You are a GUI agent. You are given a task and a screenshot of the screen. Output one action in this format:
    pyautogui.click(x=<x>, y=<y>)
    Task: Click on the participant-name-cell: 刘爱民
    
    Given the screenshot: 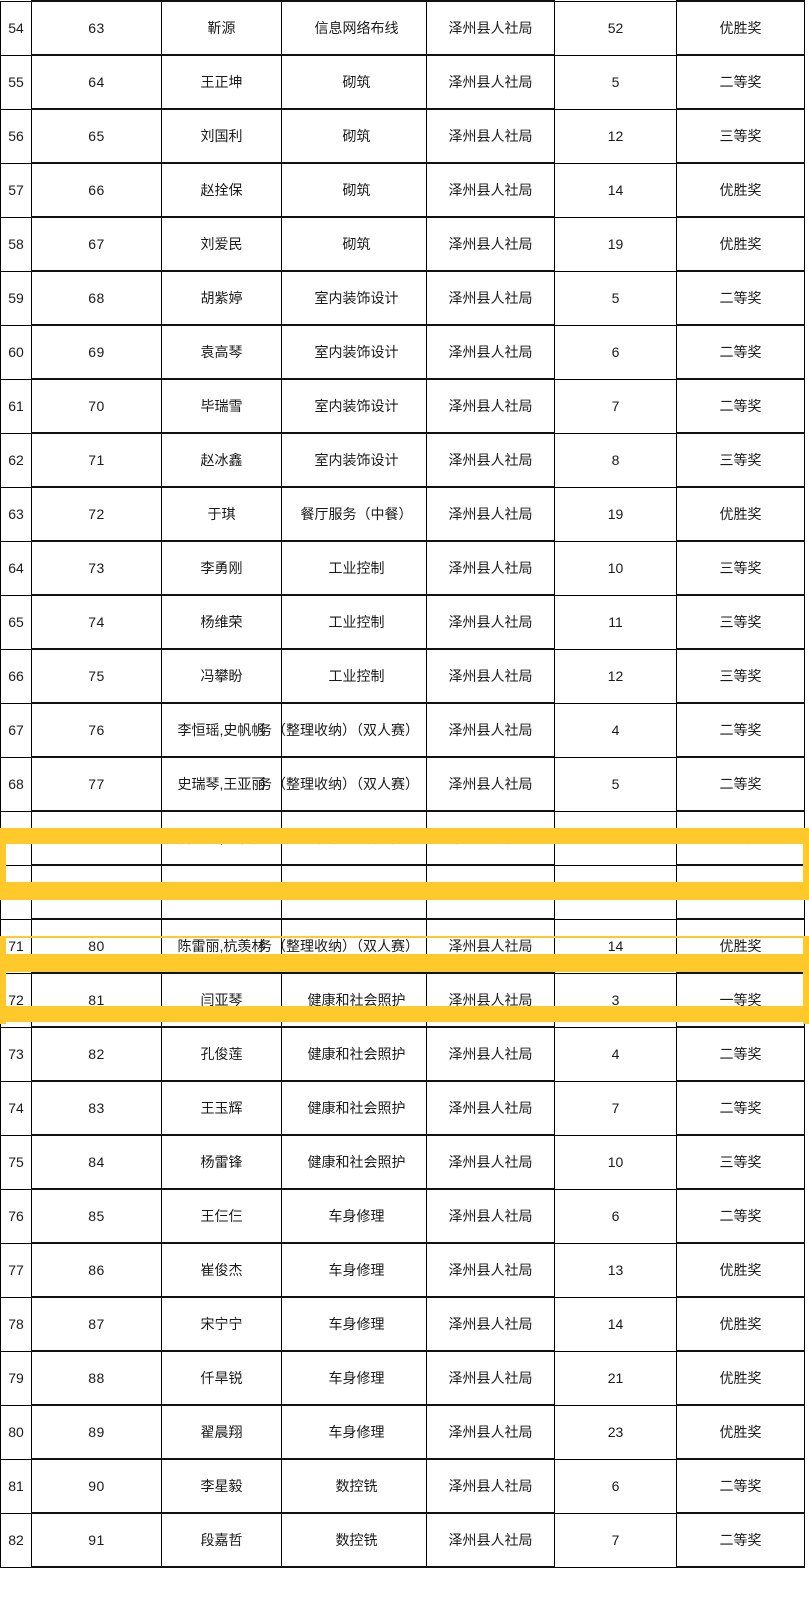 What is the action you would take?
    pyautogui.click(x=221, y=244)
    